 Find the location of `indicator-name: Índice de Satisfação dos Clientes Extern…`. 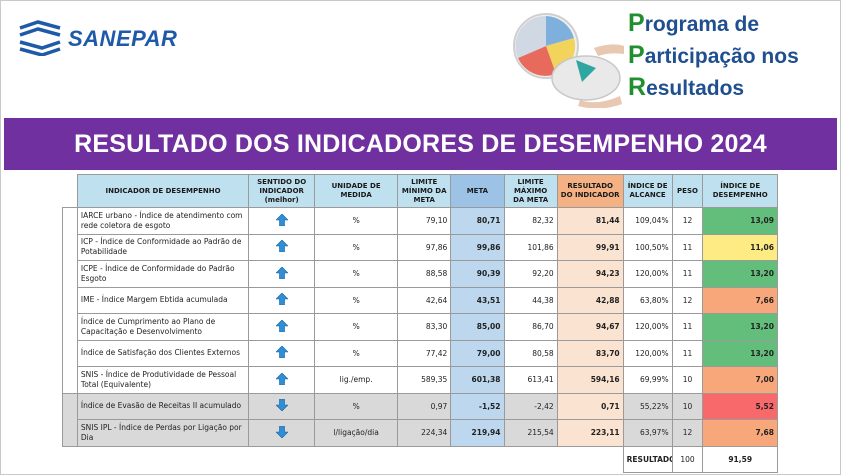

indicator-name: Índice de Satisfação dos Clientes Extern… is located at coordinates (163, 353).